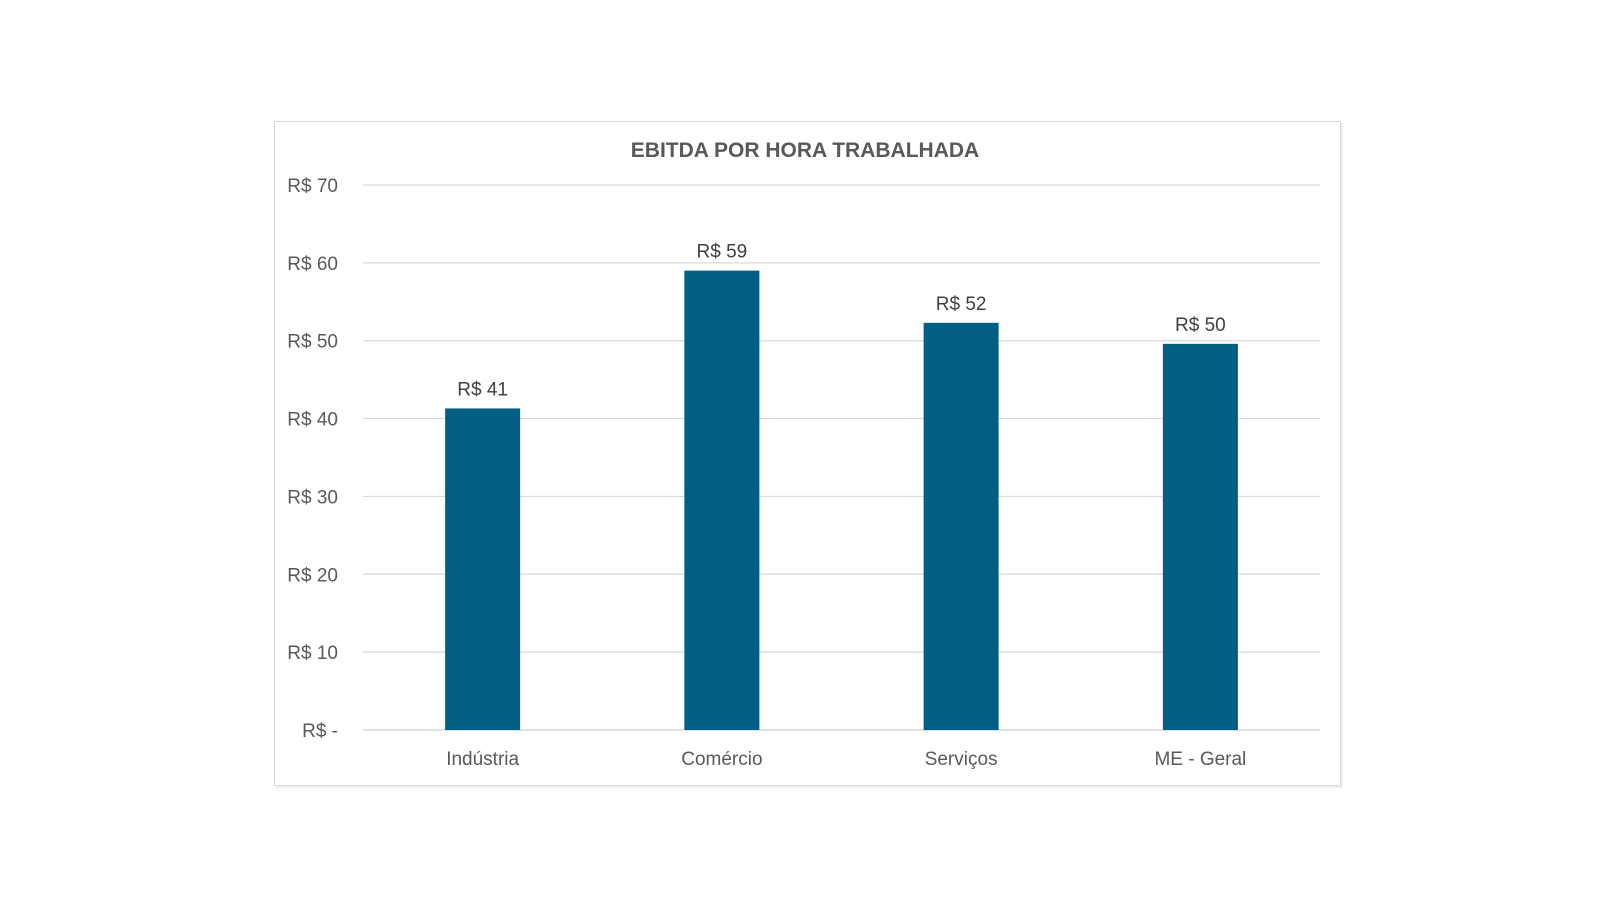 The height and width of the screenshot is (900, 1600). I want to click on x-axis-category-labels: Indústria Comércio Serviços ME - Geral, so click(846, 759).